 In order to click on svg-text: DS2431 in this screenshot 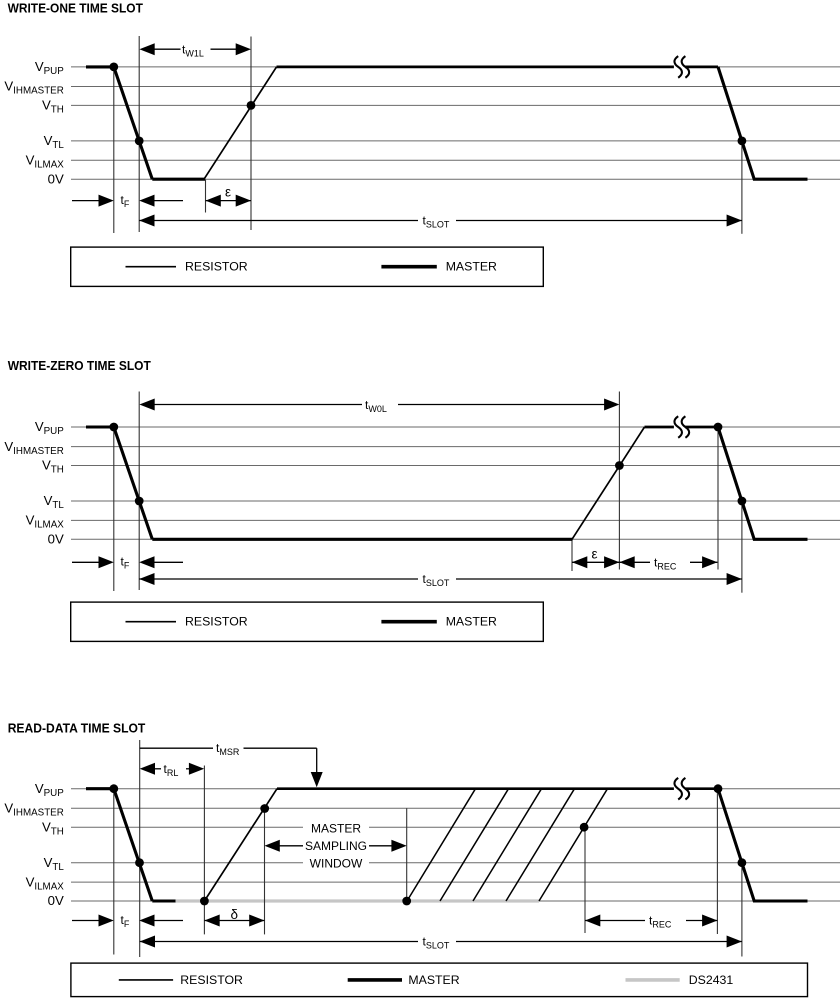, I will do `click(711, 980)`.